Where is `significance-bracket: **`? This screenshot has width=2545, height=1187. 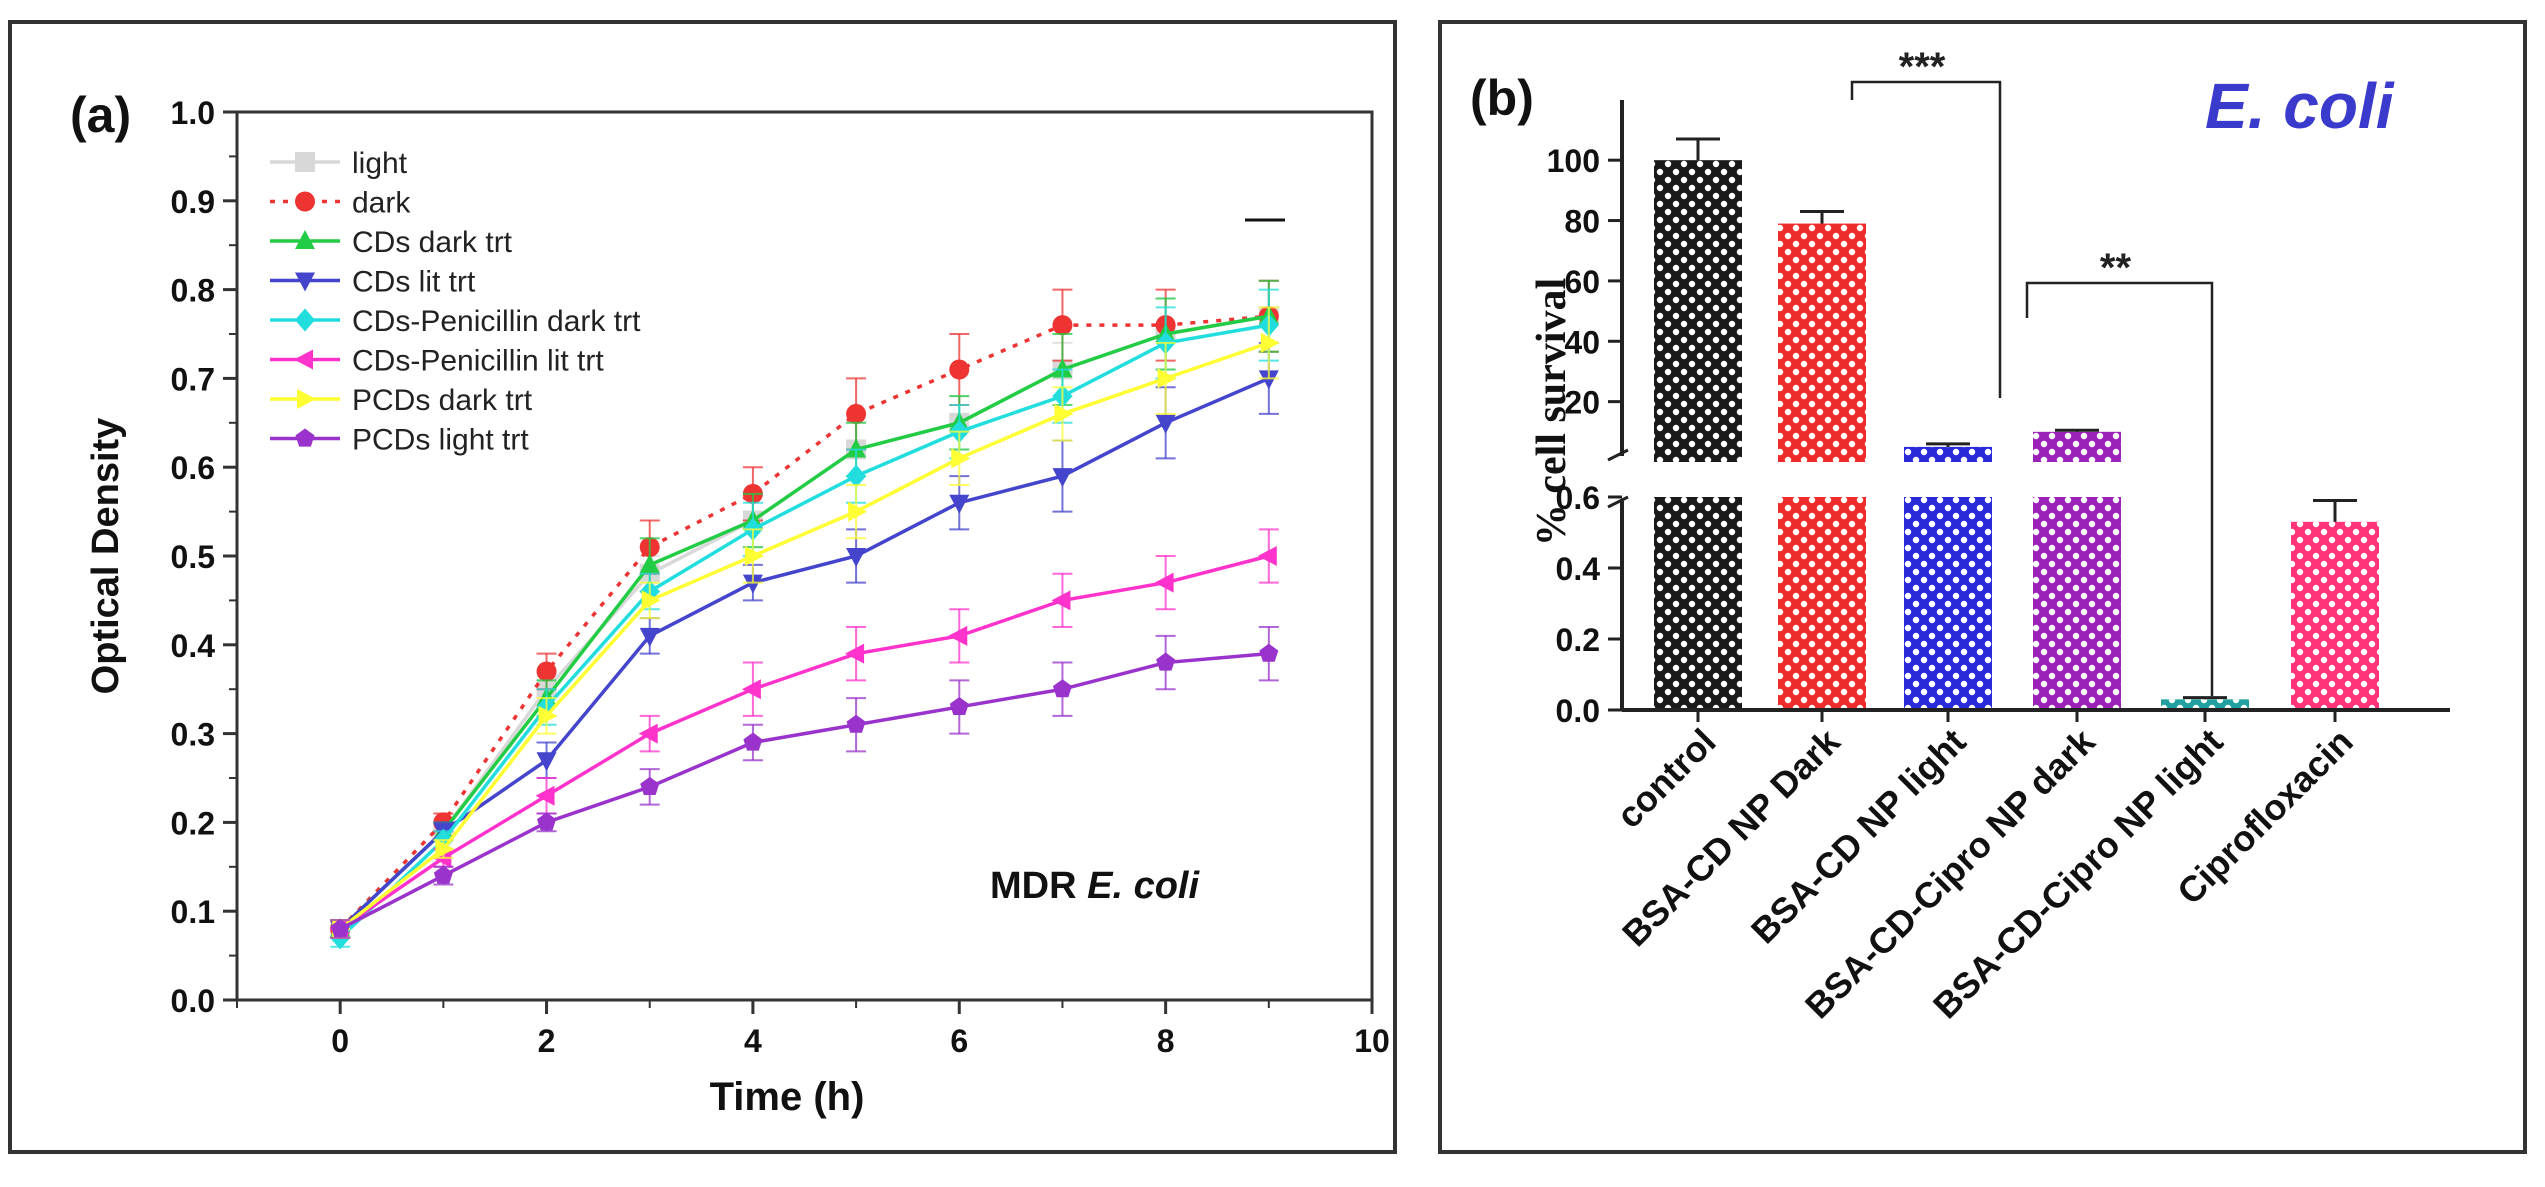
significance-bracket: ** is located at coordinates (2119, 471).